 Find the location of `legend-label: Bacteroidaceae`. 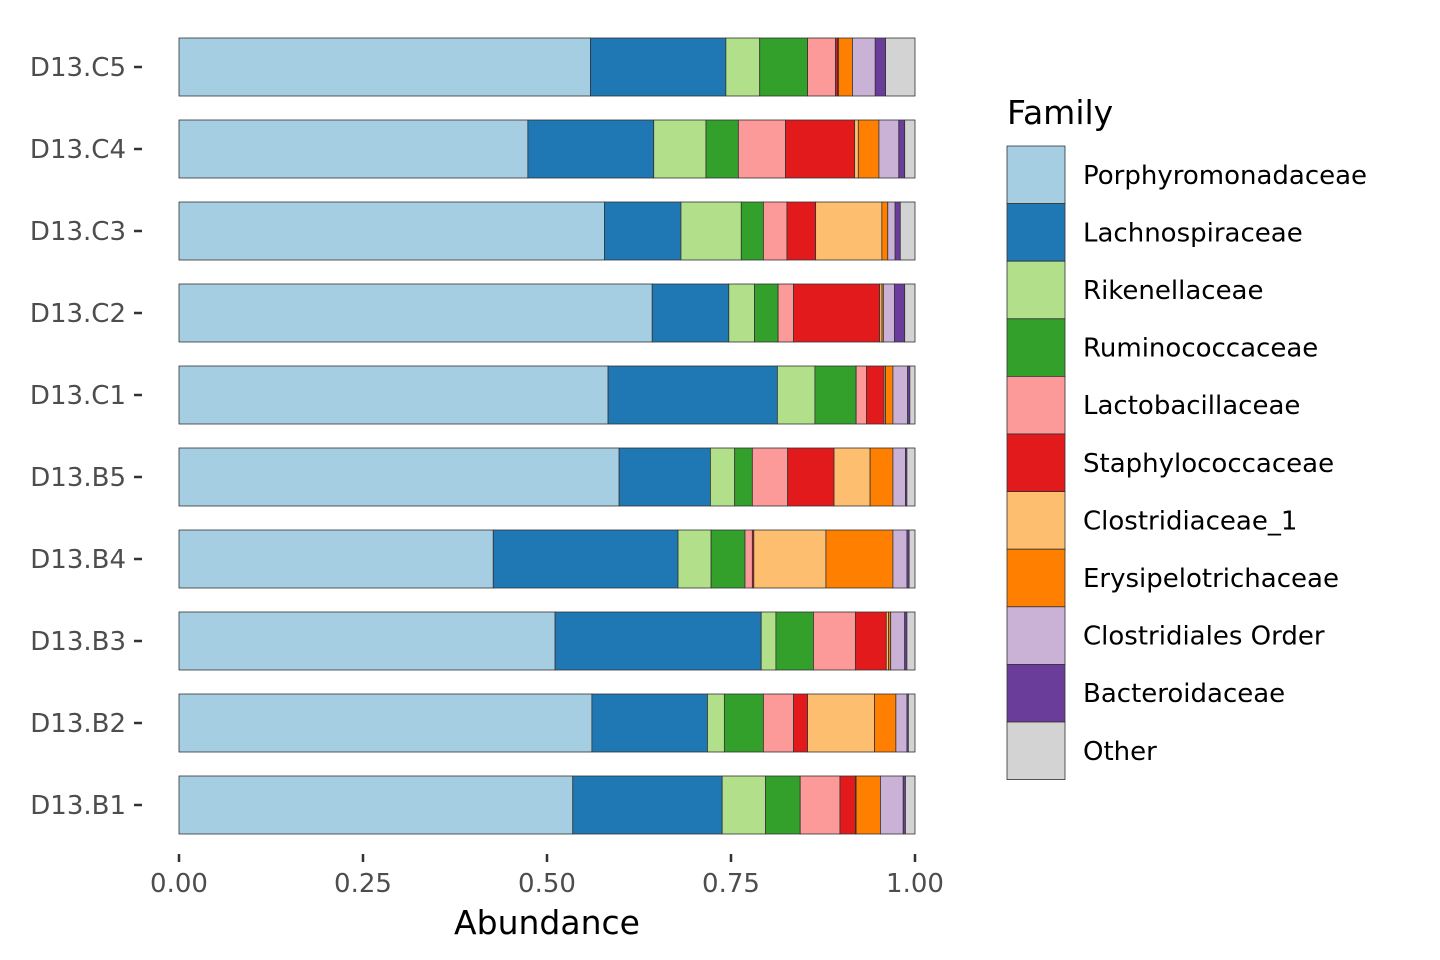

legend-label: Bacteroidaceae is located at coordinates (1184, 694).